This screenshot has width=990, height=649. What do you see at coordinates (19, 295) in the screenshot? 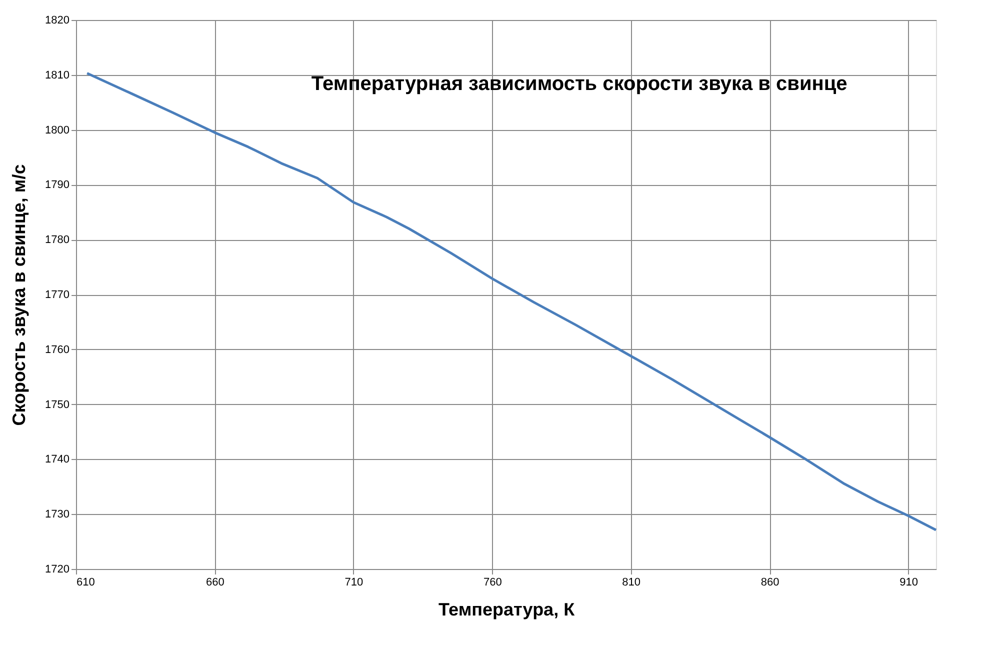
I see `y-axis-title: Скорость звука в свинце, м/с` at bounding box center [19, 295].